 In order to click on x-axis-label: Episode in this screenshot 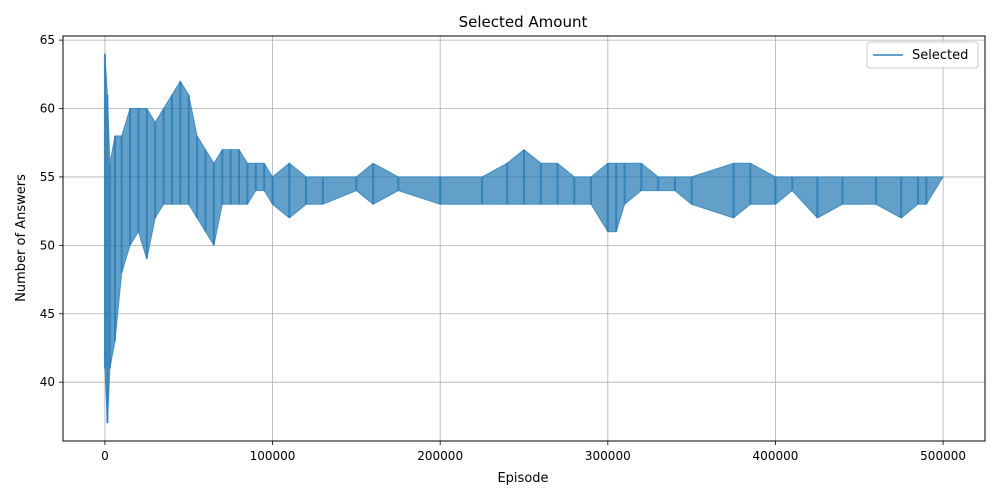, I will do `click(522, 478)`.